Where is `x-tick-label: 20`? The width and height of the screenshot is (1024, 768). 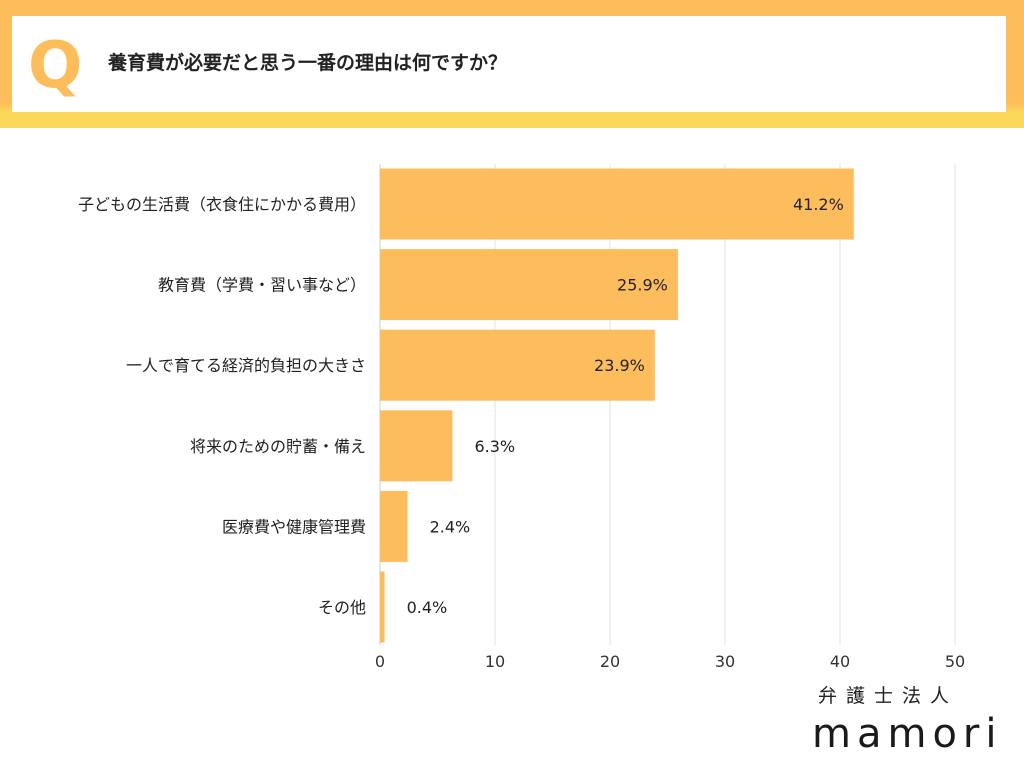 x-tick-label: 20 is located at coordinates (610, 661).